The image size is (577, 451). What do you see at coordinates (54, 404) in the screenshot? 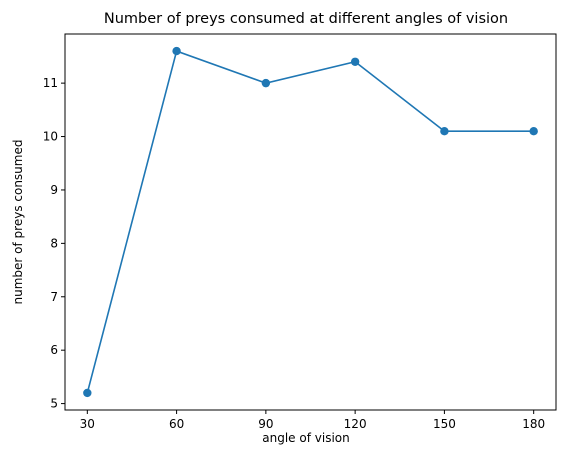
I see `y-tick-label: 5` at bounding box center [54, 404].